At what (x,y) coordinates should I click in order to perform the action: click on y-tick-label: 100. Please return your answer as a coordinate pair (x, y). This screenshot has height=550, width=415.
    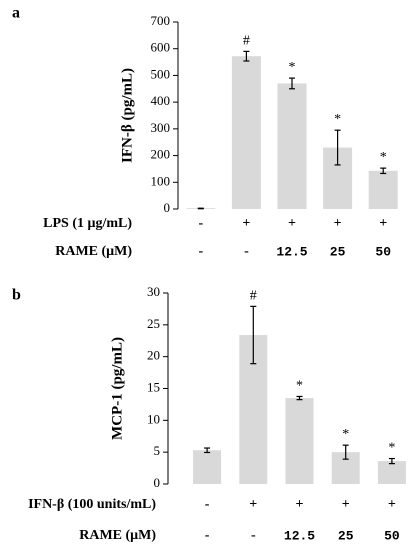
    Looking at the image, I should click on (161, 180).